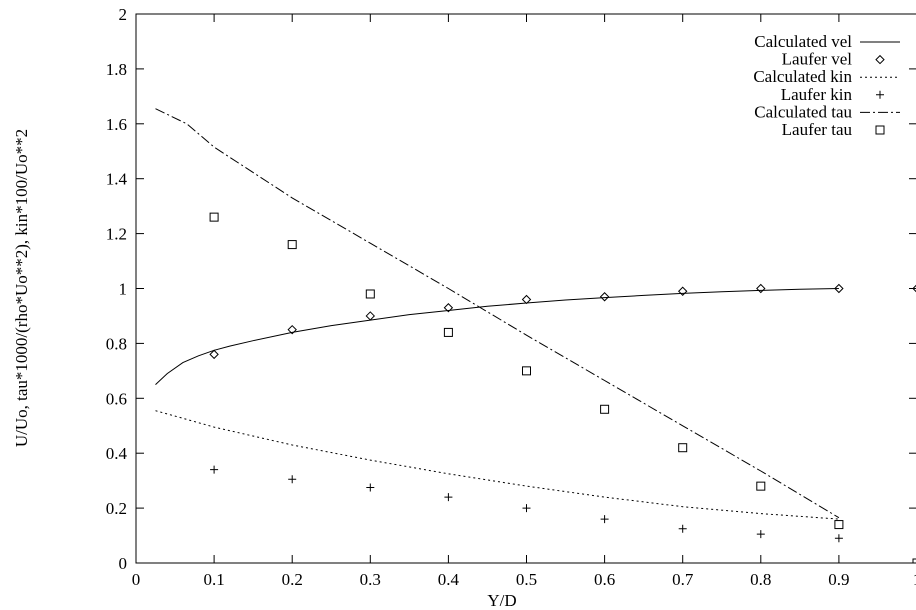 This screenshot has height=610, width=916. I want to click on series-laufer-kin, so click(526, 504).